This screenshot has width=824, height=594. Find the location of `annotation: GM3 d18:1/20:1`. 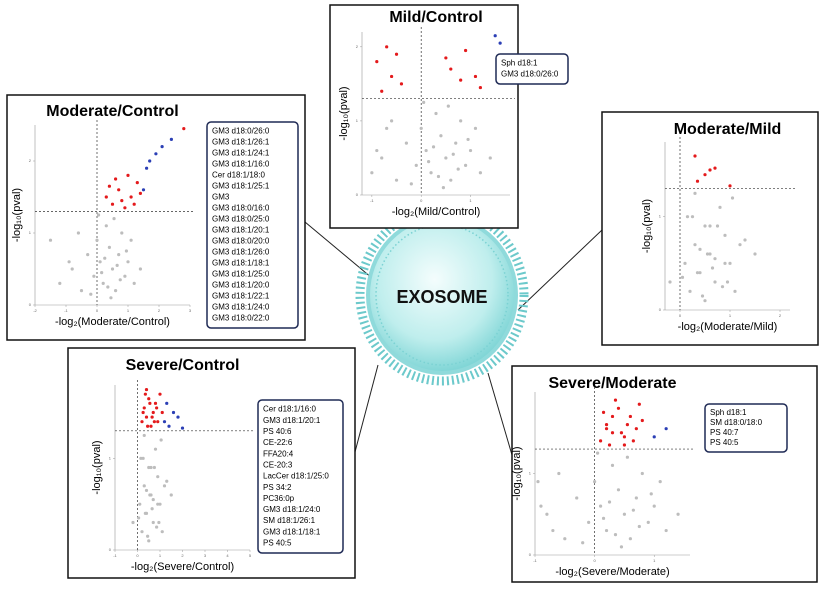

annotation: GM3 d18:1/20:1 is located at coordinates (241, 230).